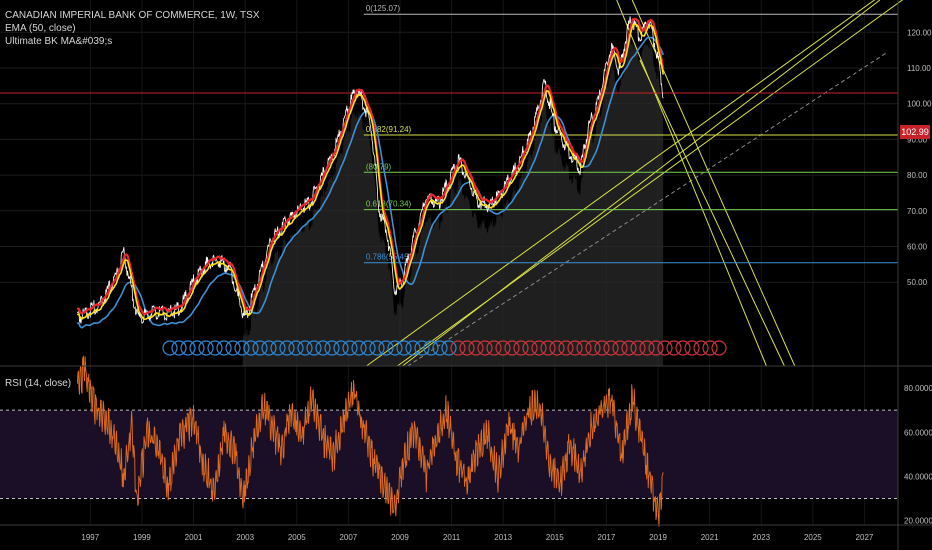  What do you see at coordinates (919, 1) in the screenshot?
I see `price-tick-label: 130.00` at bounding box center [919, 1].